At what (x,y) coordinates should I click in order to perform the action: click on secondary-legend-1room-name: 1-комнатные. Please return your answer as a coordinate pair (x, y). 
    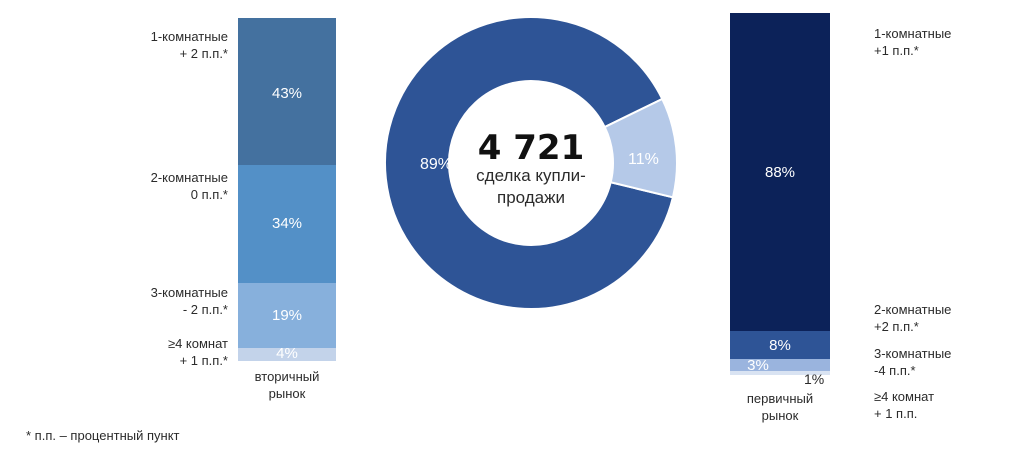
    Looking at the image, I should click on (189, 36).